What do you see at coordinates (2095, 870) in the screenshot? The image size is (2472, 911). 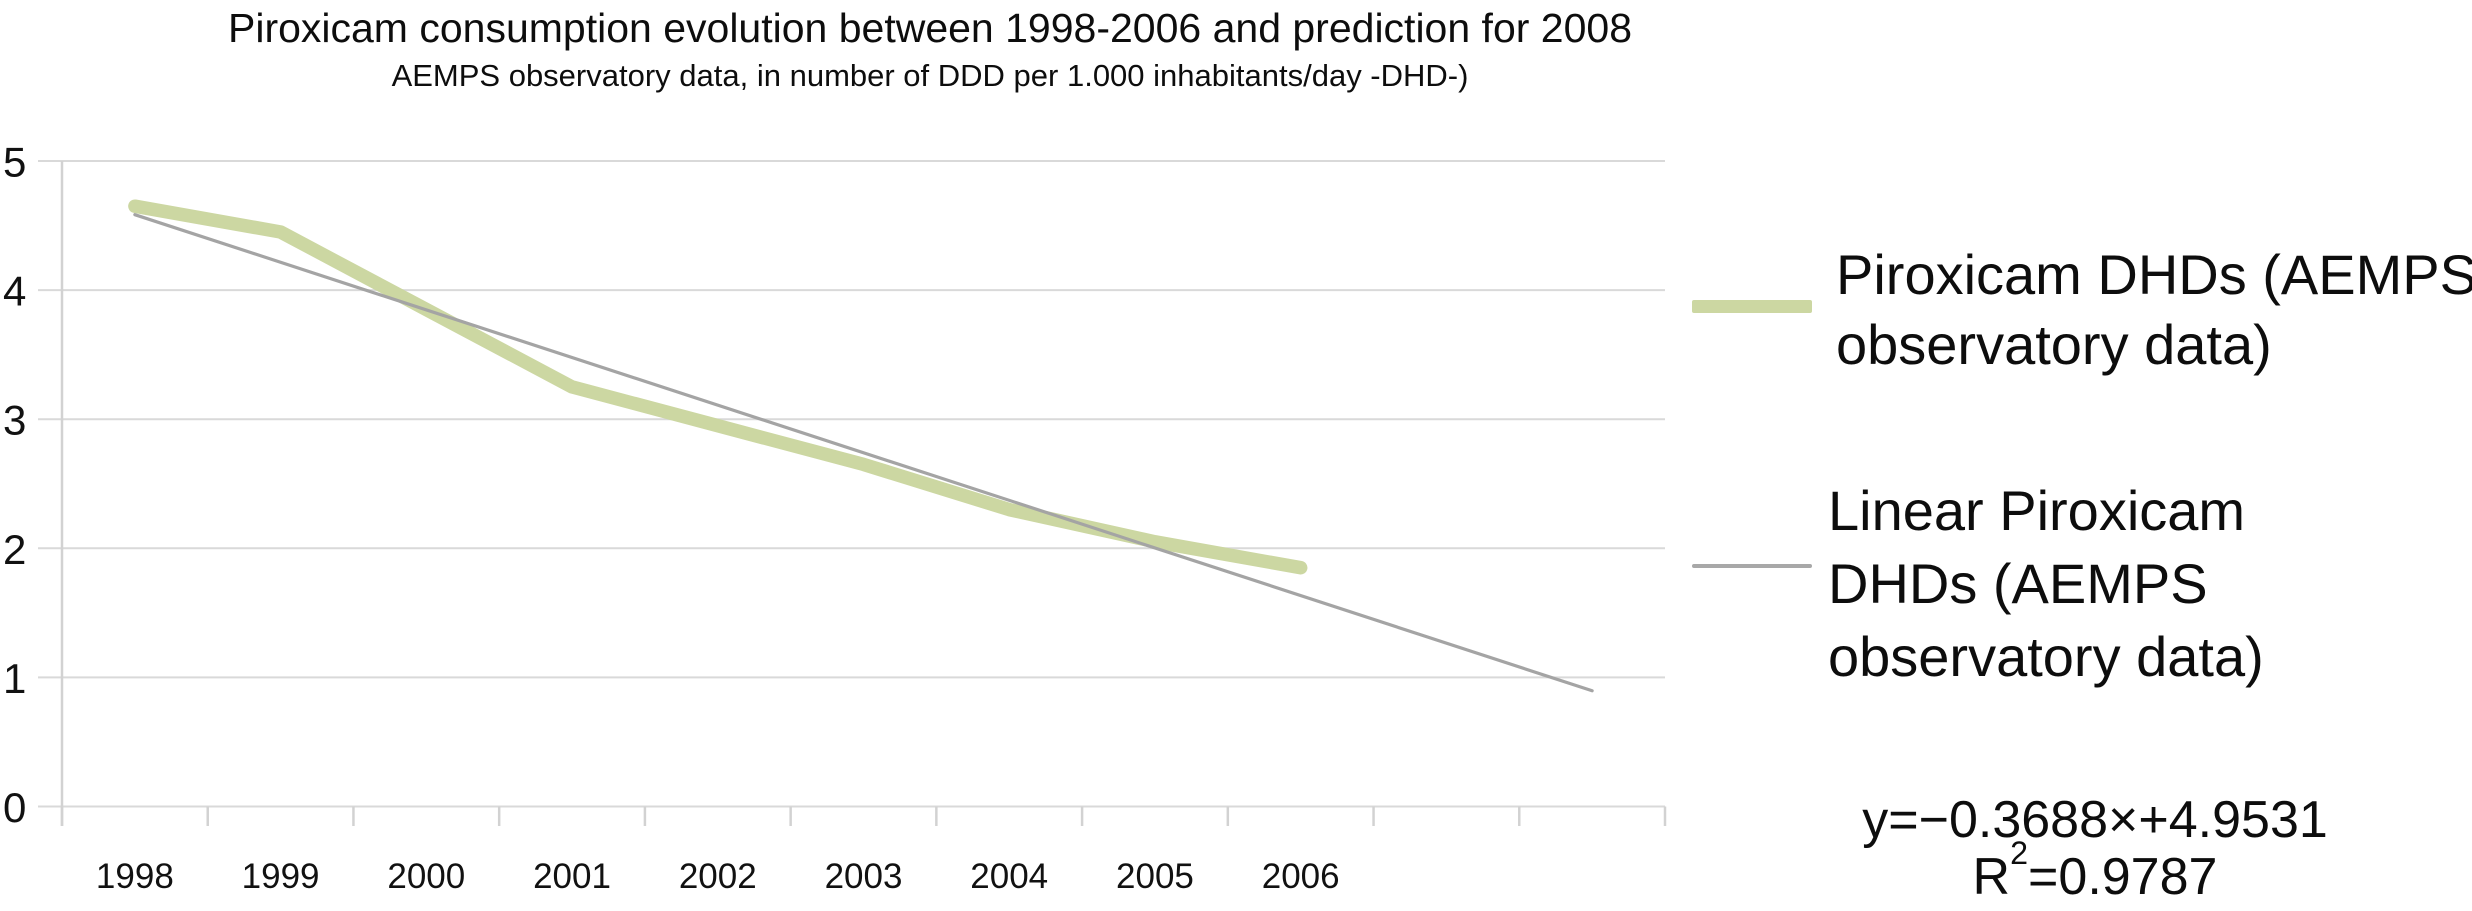 I see `equation-r-squared: R2=0.9787` at bounding box center [2095, 870].